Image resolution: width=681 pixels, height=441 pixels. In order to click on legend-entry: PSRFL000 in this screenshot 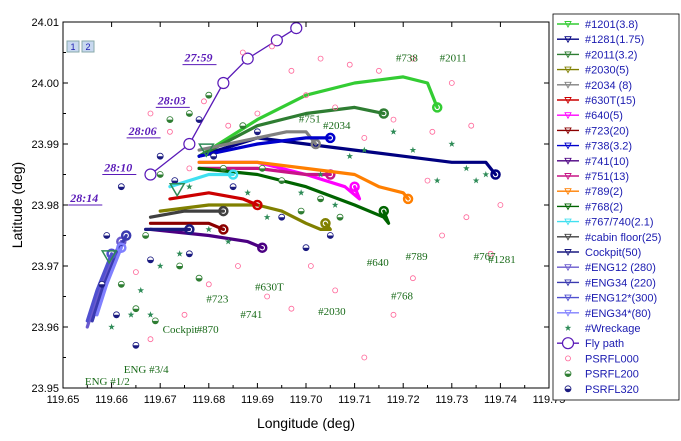, I will do `click(612, 359)`.